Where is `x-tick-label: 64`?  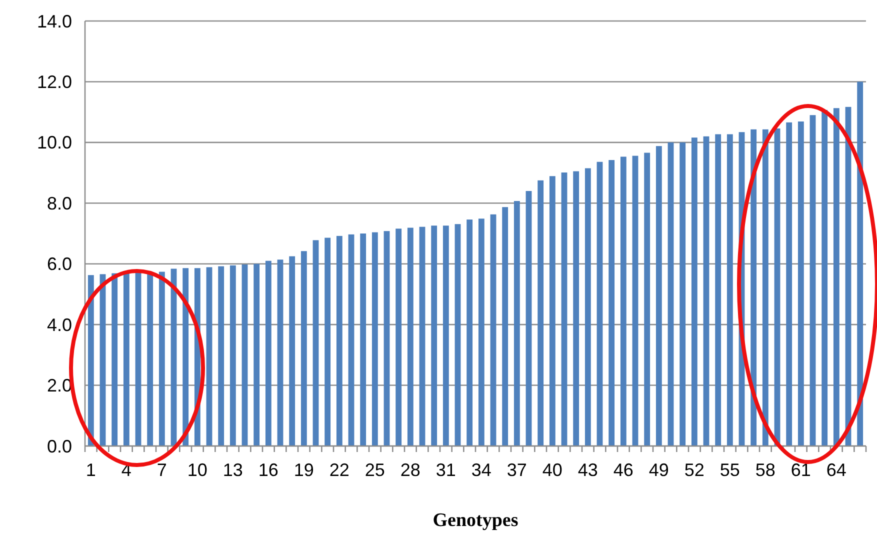
x-tick-label: 64 is located at coordinates (836, 470).